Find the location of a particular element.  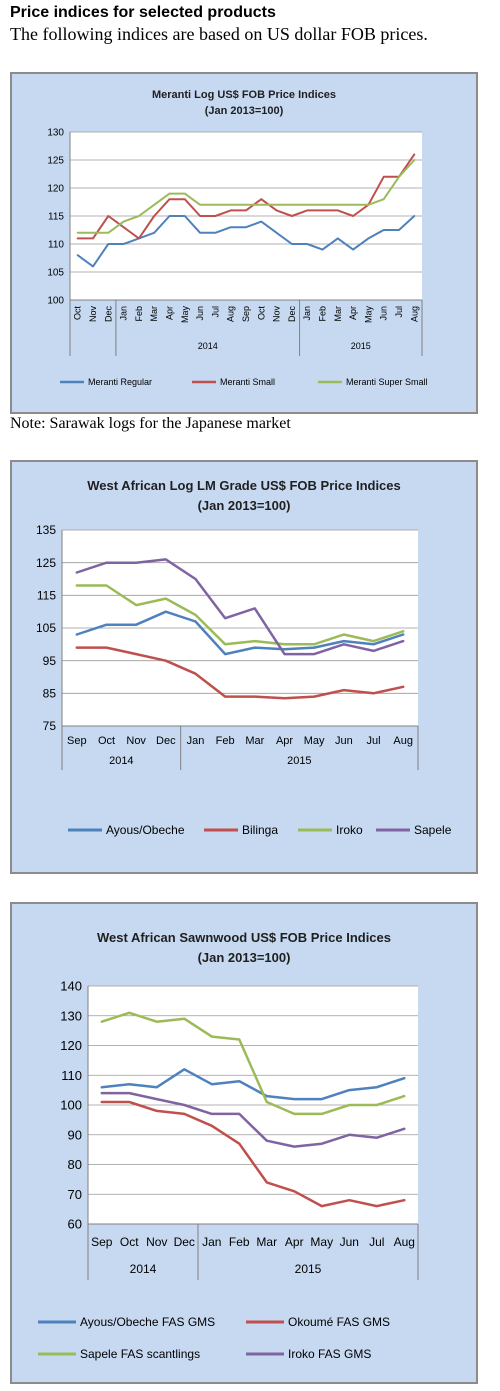

y-tick-label: 85 is located at coordinates (50, 694).